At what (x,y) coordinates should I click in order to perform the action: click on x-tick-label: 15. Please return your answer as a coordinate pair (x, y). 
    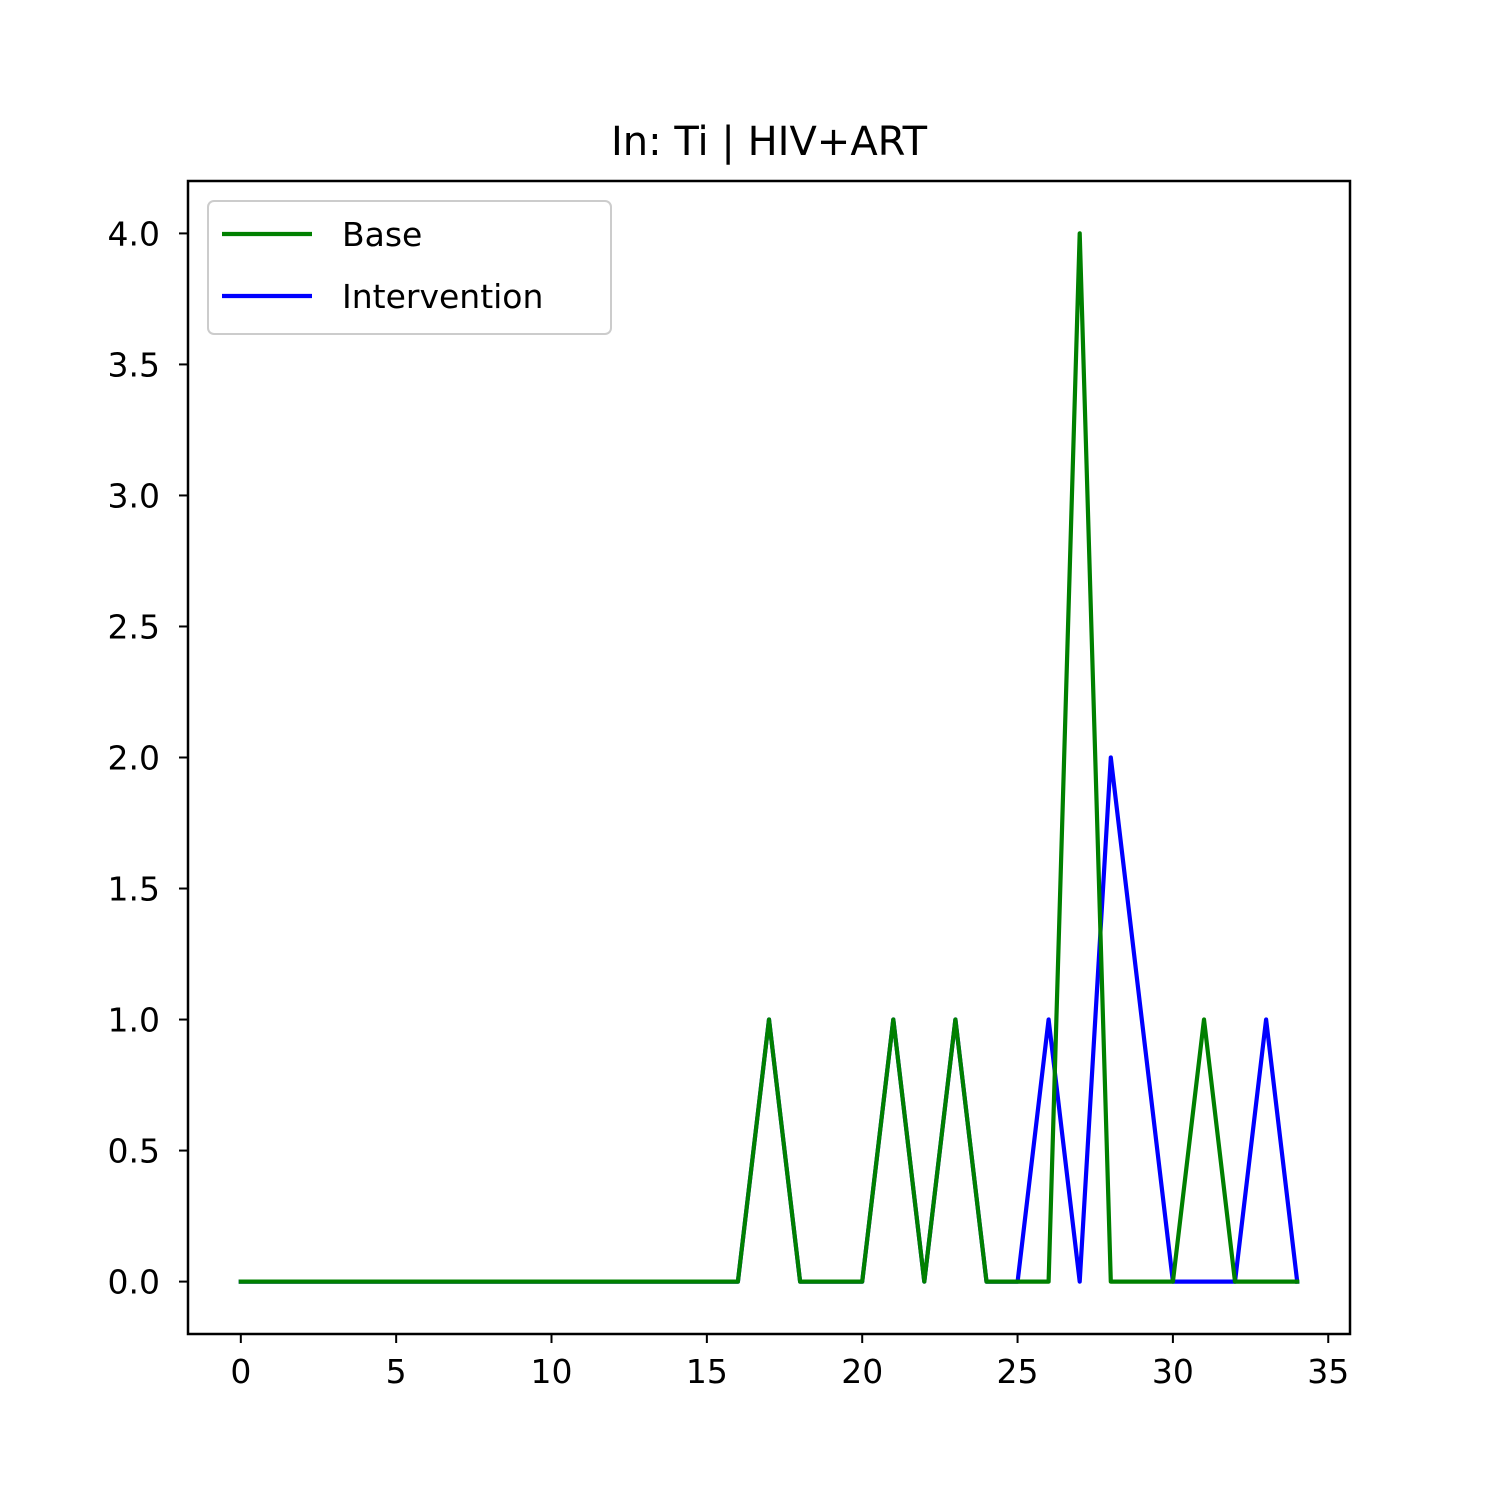
    Looking at the image, I should click on (707, 1371).